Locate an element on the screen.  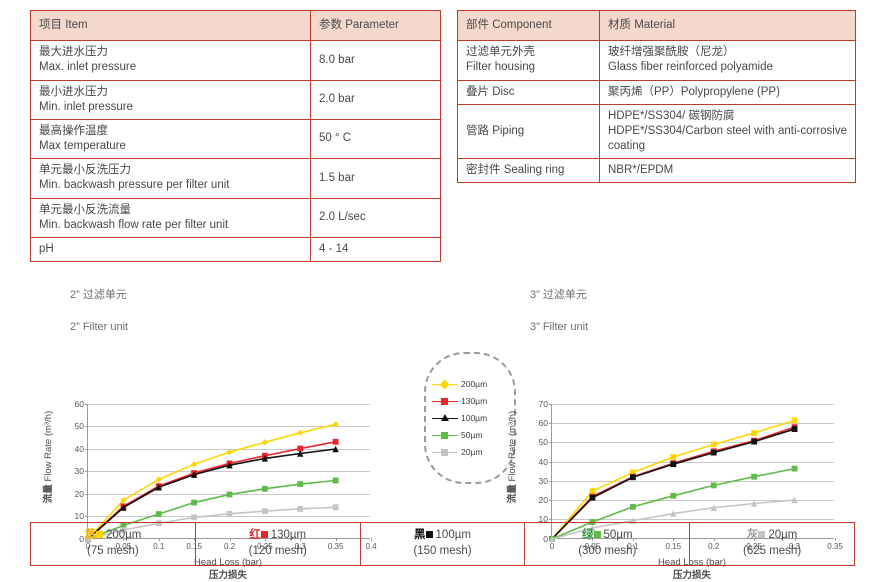
legend-marker-icon is located at coordinates (445, 435).